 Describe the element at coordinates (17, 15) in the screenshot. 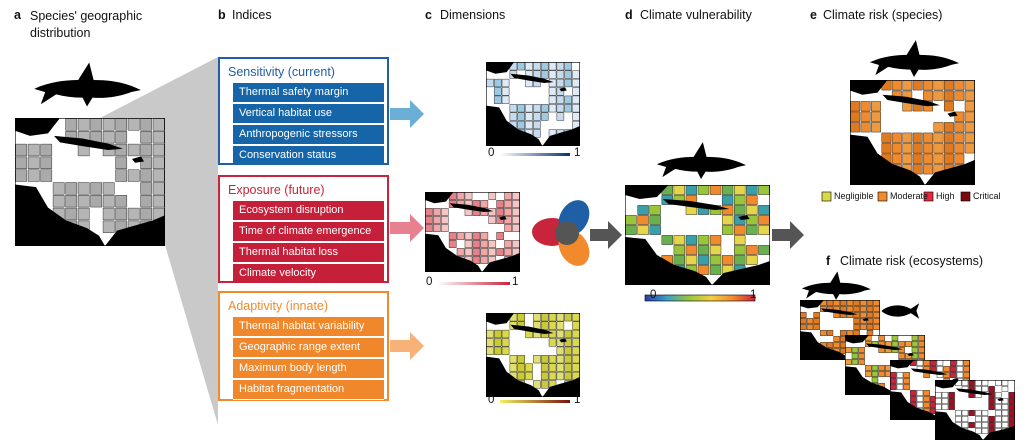

I see `panel-letter: a` at that location.